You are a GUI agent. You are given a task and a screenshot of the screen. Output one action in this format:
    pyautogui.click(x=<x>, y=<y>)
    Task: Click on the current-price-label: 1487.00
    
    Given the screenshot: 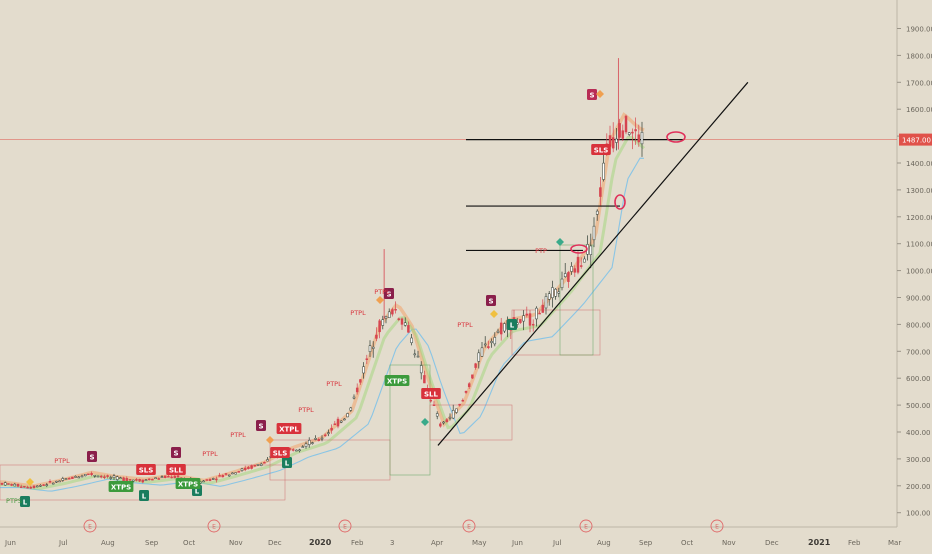 What is the action you would take?
    pyautogui.click(x=916, y=141)
    